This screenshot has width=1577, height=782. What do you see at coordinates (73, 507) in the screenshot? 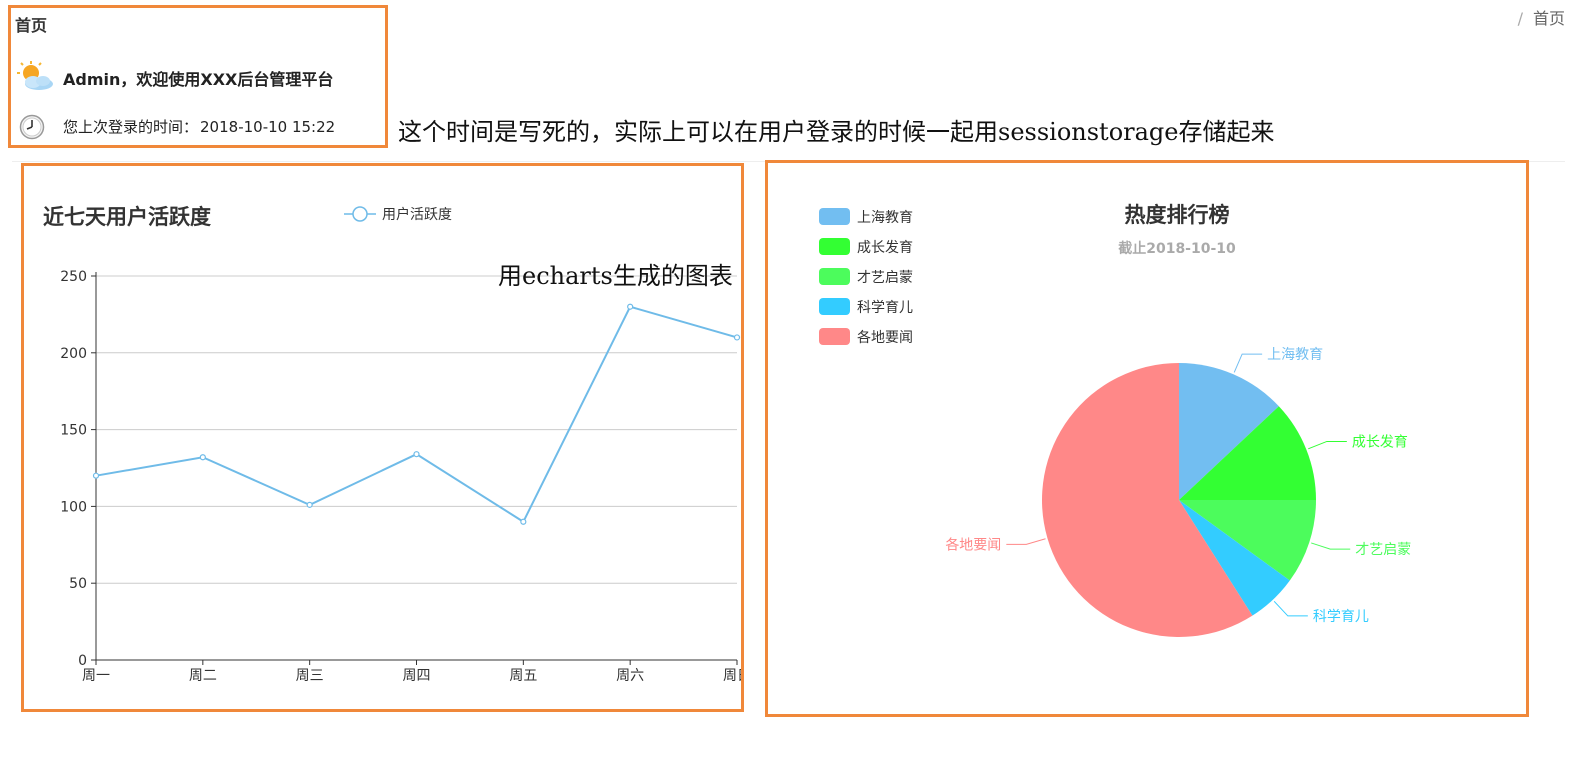
I see `y-tick-label: 100` at bounding box center [73, 507].